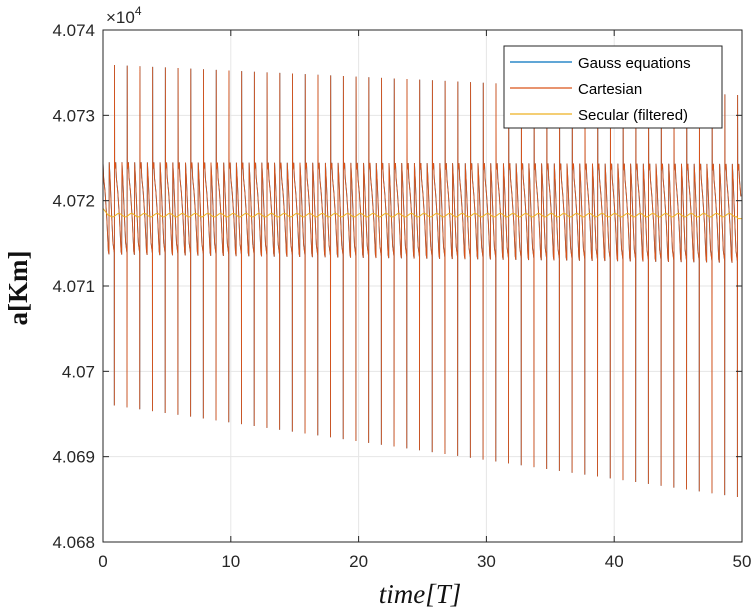 This screenshot has width=756, height=613. I want to click on y-tick-label: 4.072, so click(73, 201).